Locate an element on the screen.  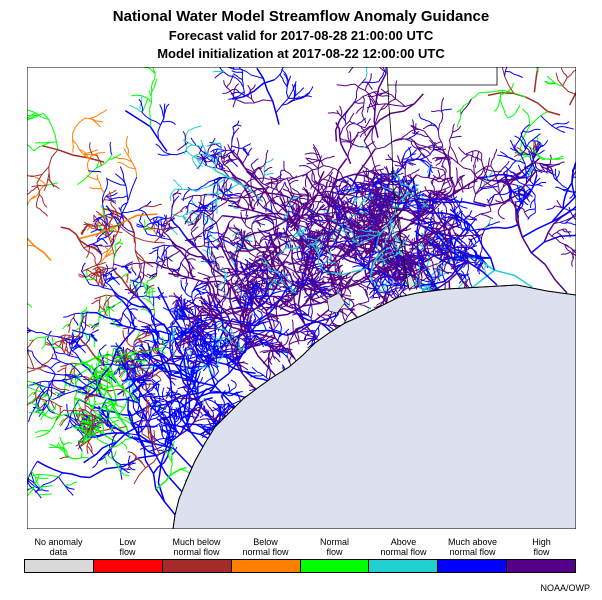
legend-label: Below normal flow is located at coordinates (266, 547).